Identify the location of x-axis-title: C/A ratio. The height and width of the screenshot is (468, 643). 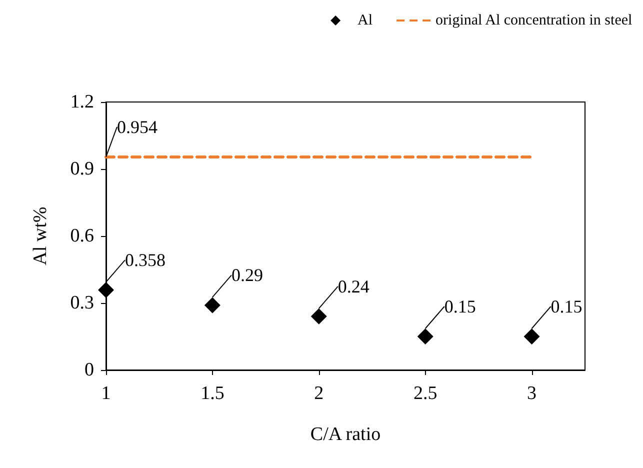
(345, 434).